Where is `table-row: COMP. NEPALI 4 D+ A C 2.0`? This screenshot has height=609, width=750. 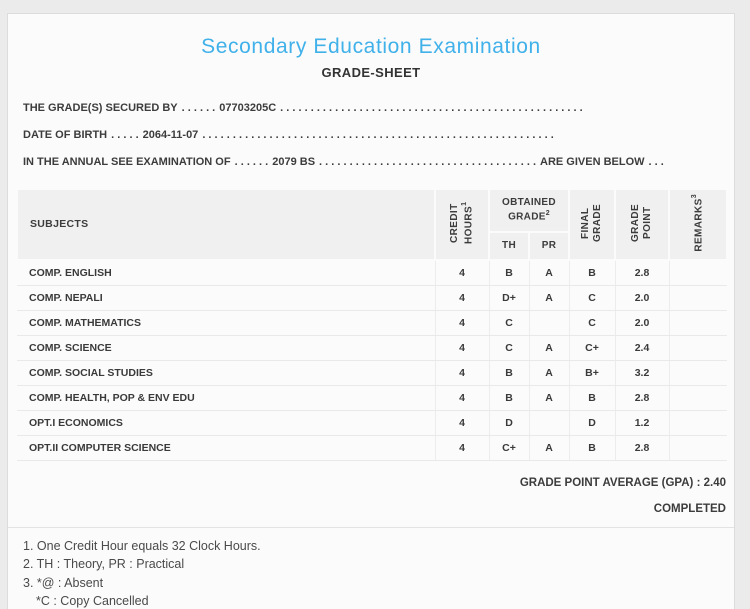
table-row: COMP. NEPALI 4 D+ A C 2.0 is located at coordinates (372, 298).